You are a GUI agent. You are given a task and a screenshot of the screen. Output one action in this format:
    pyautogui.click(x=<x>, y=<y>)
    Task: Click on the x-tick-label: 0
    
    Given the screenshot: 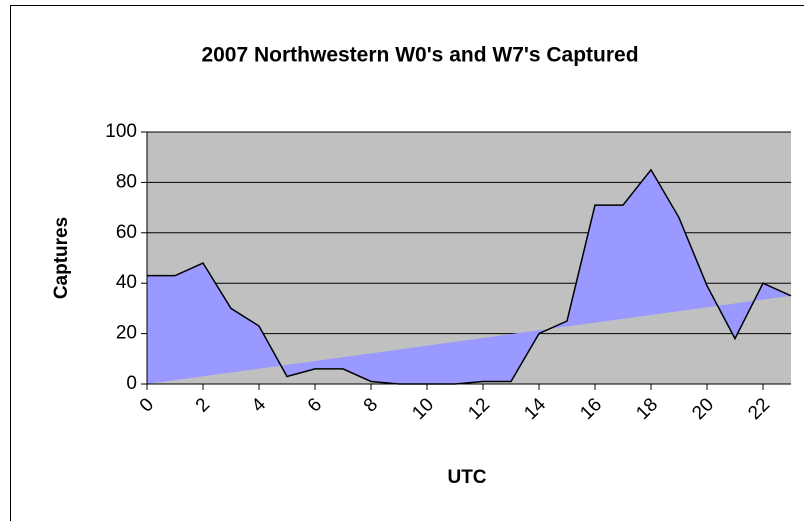 What is the action you would take?
    pyautogui.click(x=147, y=405)
    